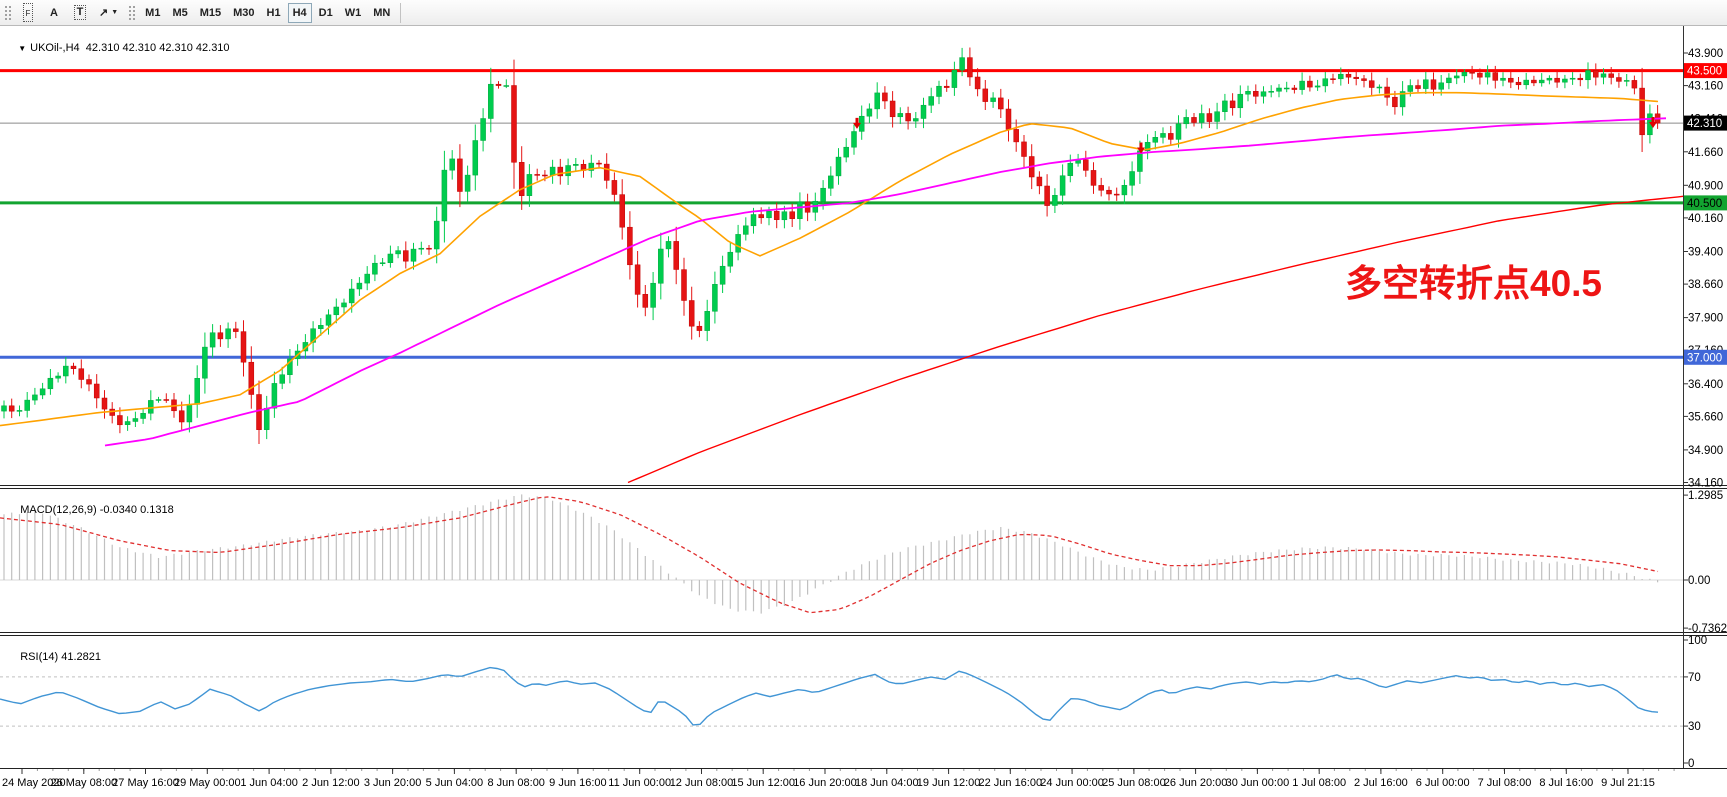  I want to click on rsi-name: RSI(14), so click(39, 657).